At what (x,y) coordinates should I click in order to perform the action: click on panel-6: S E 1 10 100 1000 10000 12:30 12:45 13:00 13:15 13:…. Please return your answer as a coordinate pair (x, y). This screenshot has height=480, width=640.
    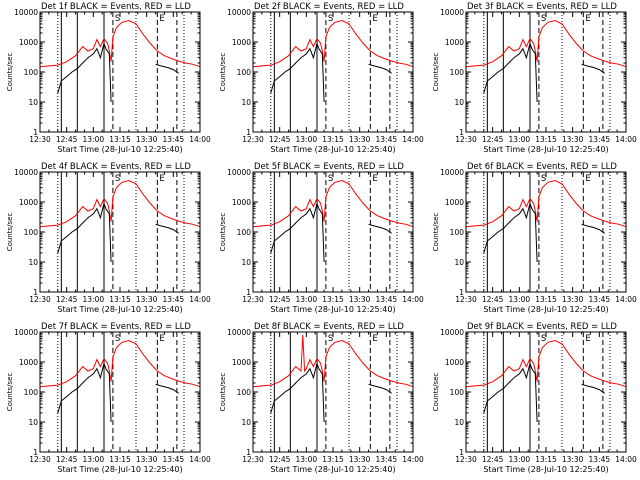
    Looking at the image, I should click on (534, 238).